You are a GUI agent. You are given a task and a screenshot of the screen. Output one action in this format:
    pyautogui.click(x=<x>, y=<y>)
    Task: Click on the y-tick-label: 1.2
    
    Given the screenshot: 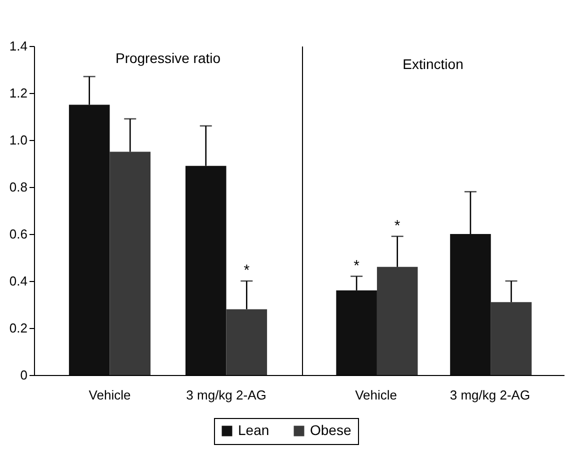 What is the action you would take?
    pyautogui.click(x=18, y=93)
    